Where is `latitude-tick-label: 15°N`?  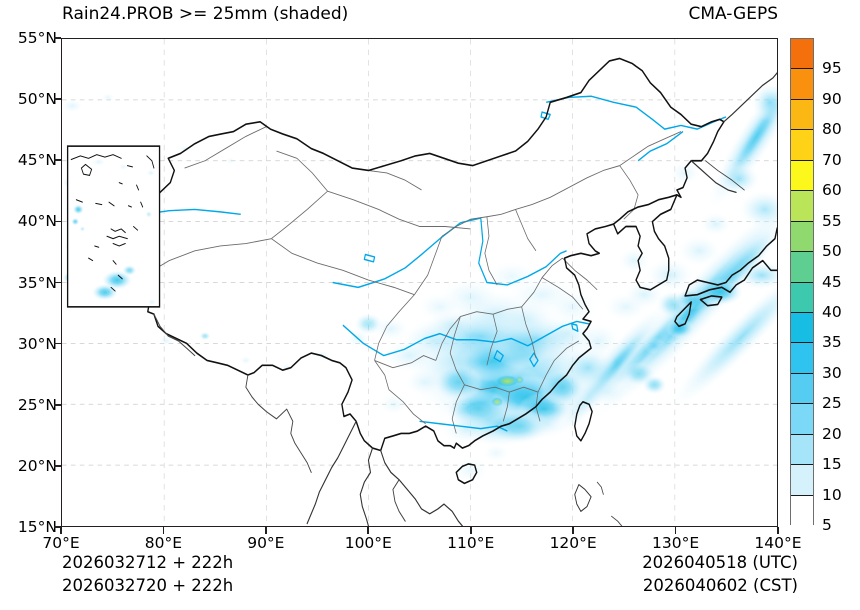
latitude-tick-label: 15°N is located at coordinates (37, 527).